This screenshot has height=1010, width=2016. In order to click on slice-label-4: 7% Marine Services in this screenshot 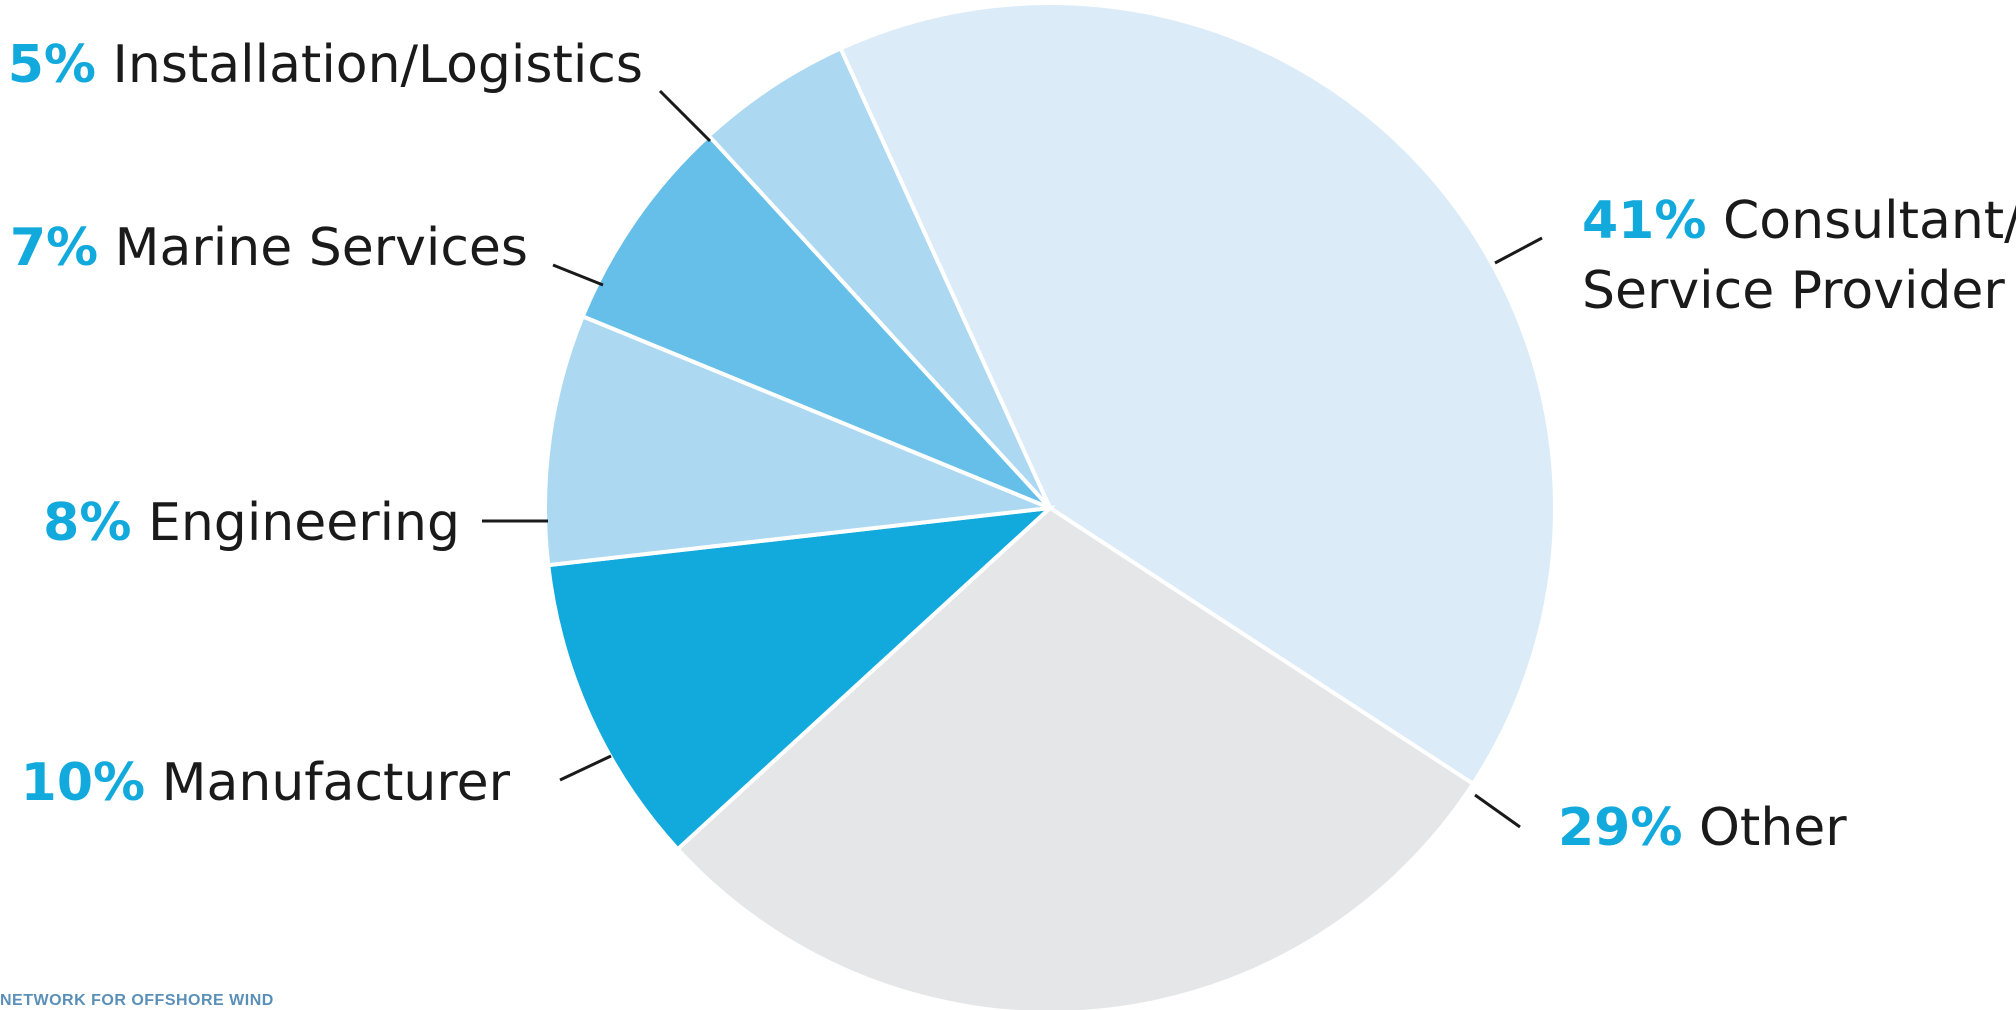, I will do `click(269, 248)`.